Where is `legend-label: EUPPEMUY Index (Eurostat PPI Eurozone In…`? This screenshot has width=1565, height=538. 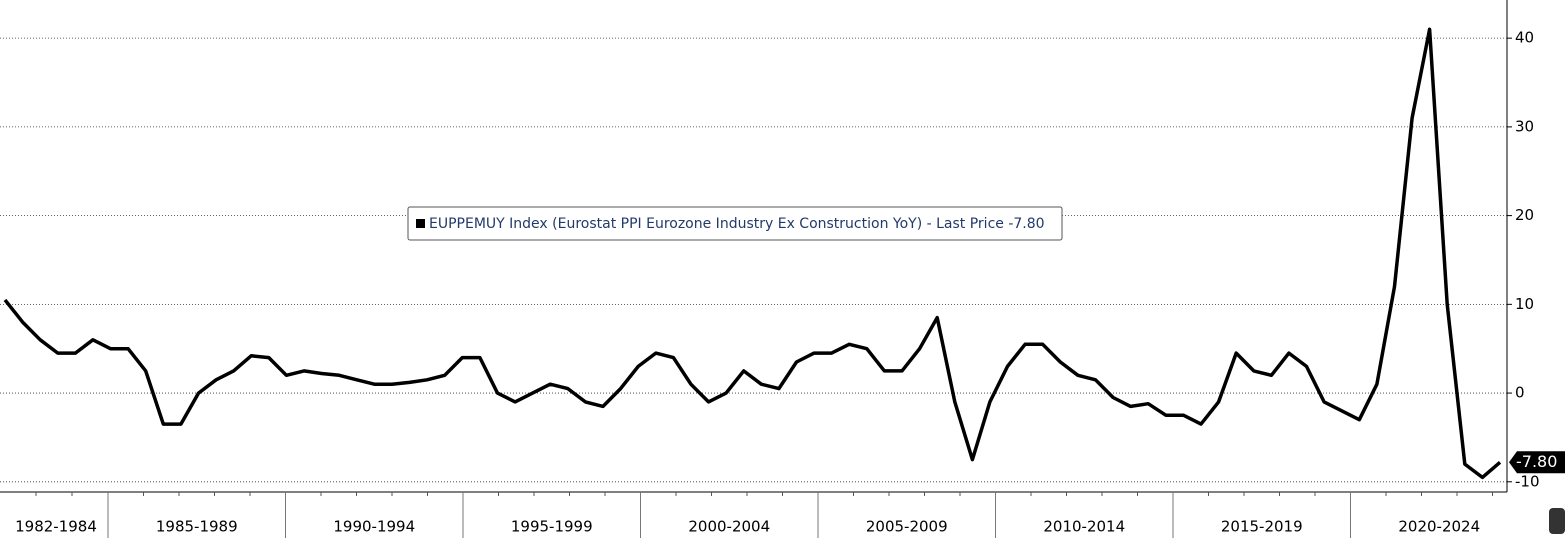
legend-label: EUPPEMUY Index (Eurostat PPI Eurozone In… is located at coordinates (737, 224).